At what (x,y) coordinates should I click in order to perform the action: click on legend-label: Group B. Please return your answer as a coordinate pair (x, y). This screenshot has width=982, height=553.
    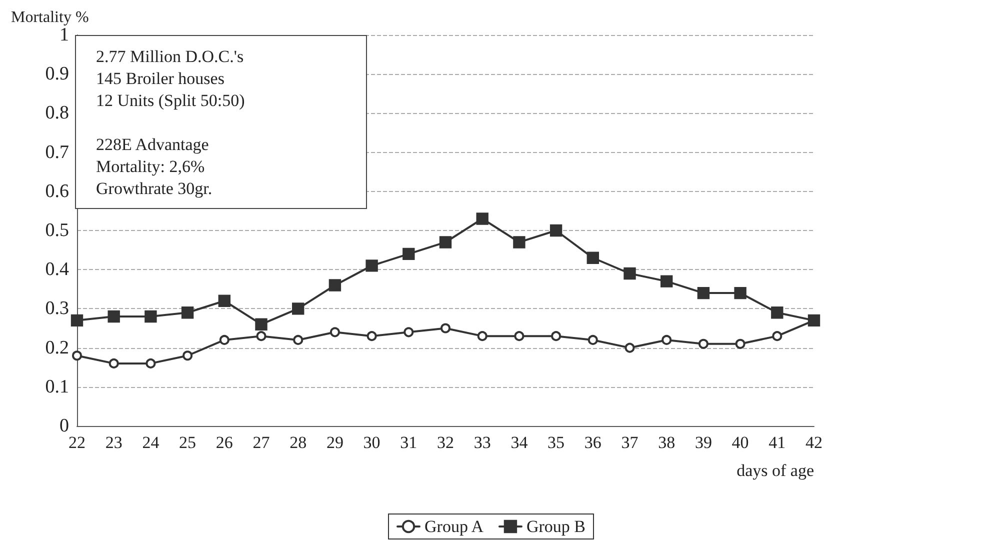
    Looking at the image, I should click on (556, 526).